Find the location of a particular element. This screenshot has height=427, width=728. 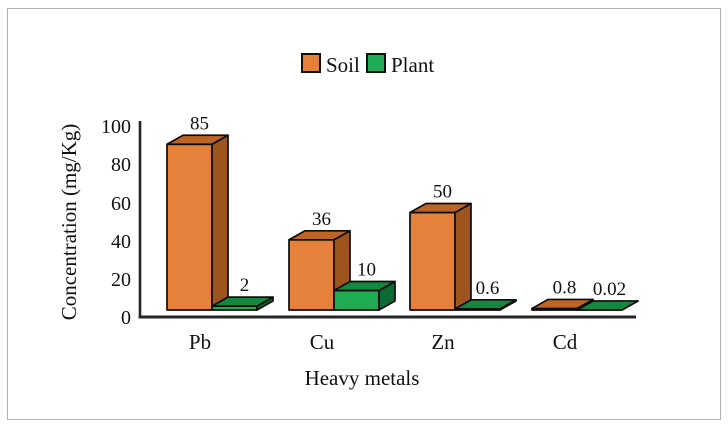

x-category-labels: Pb Cu Zn Cd is located at coordinates (383, 342).